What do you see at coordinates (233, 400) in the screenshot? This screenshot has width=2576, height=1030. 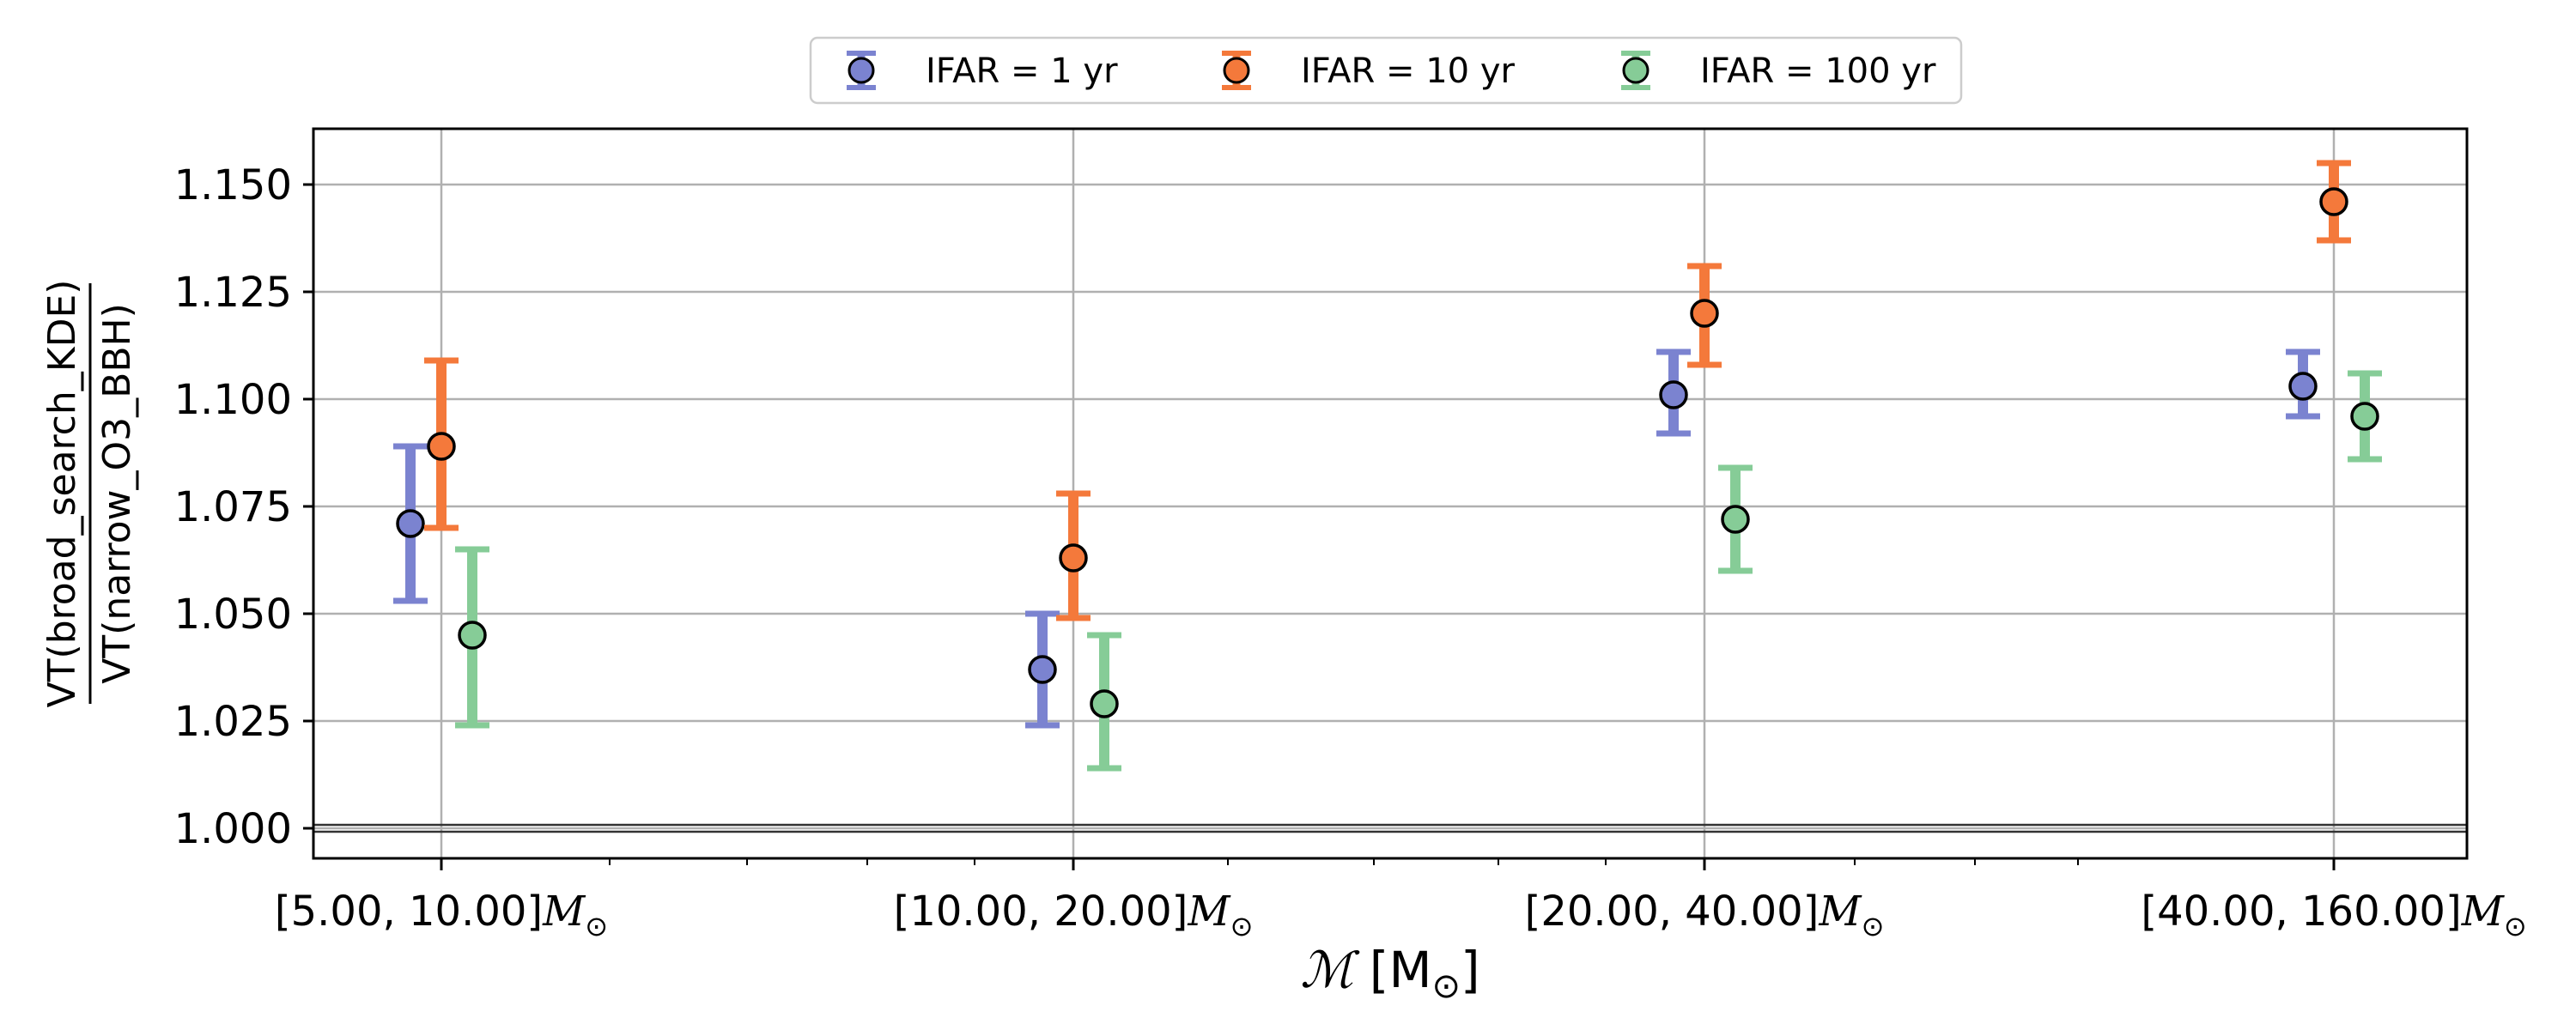 I see `y-tick-label: 1.100` at bounding box center [233, 400].